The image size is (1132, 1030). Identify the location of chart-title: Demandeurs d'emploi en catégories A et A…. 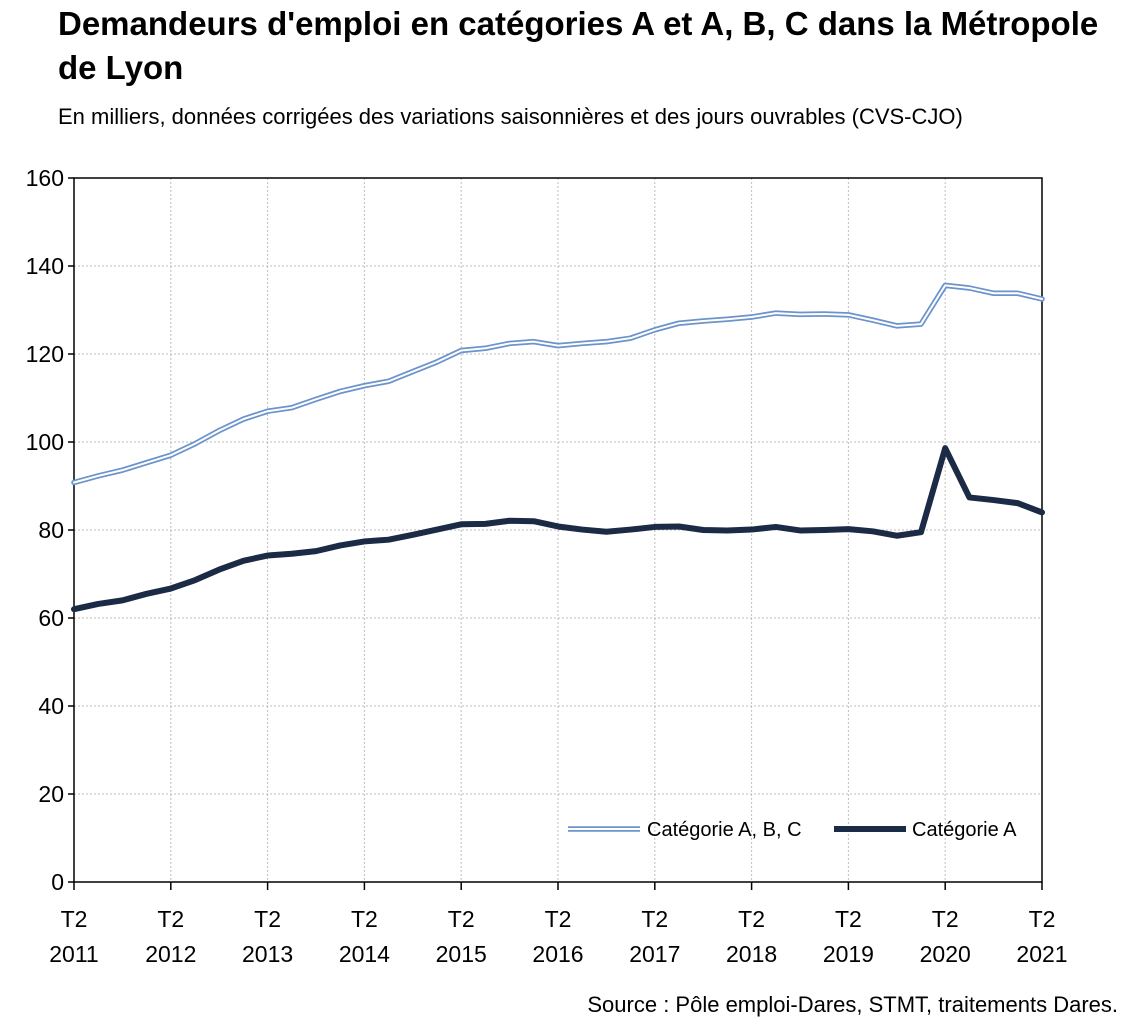
(578, 45).